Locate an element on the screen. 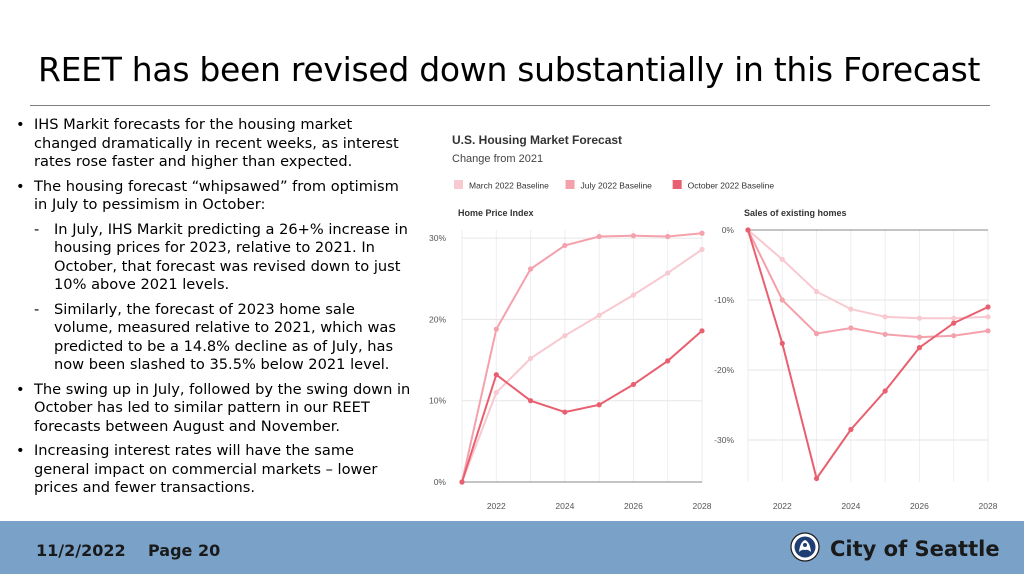 This screenshot has width=1024, height=574. panel-title: Home Price Index is located at coordinates (496, 213).